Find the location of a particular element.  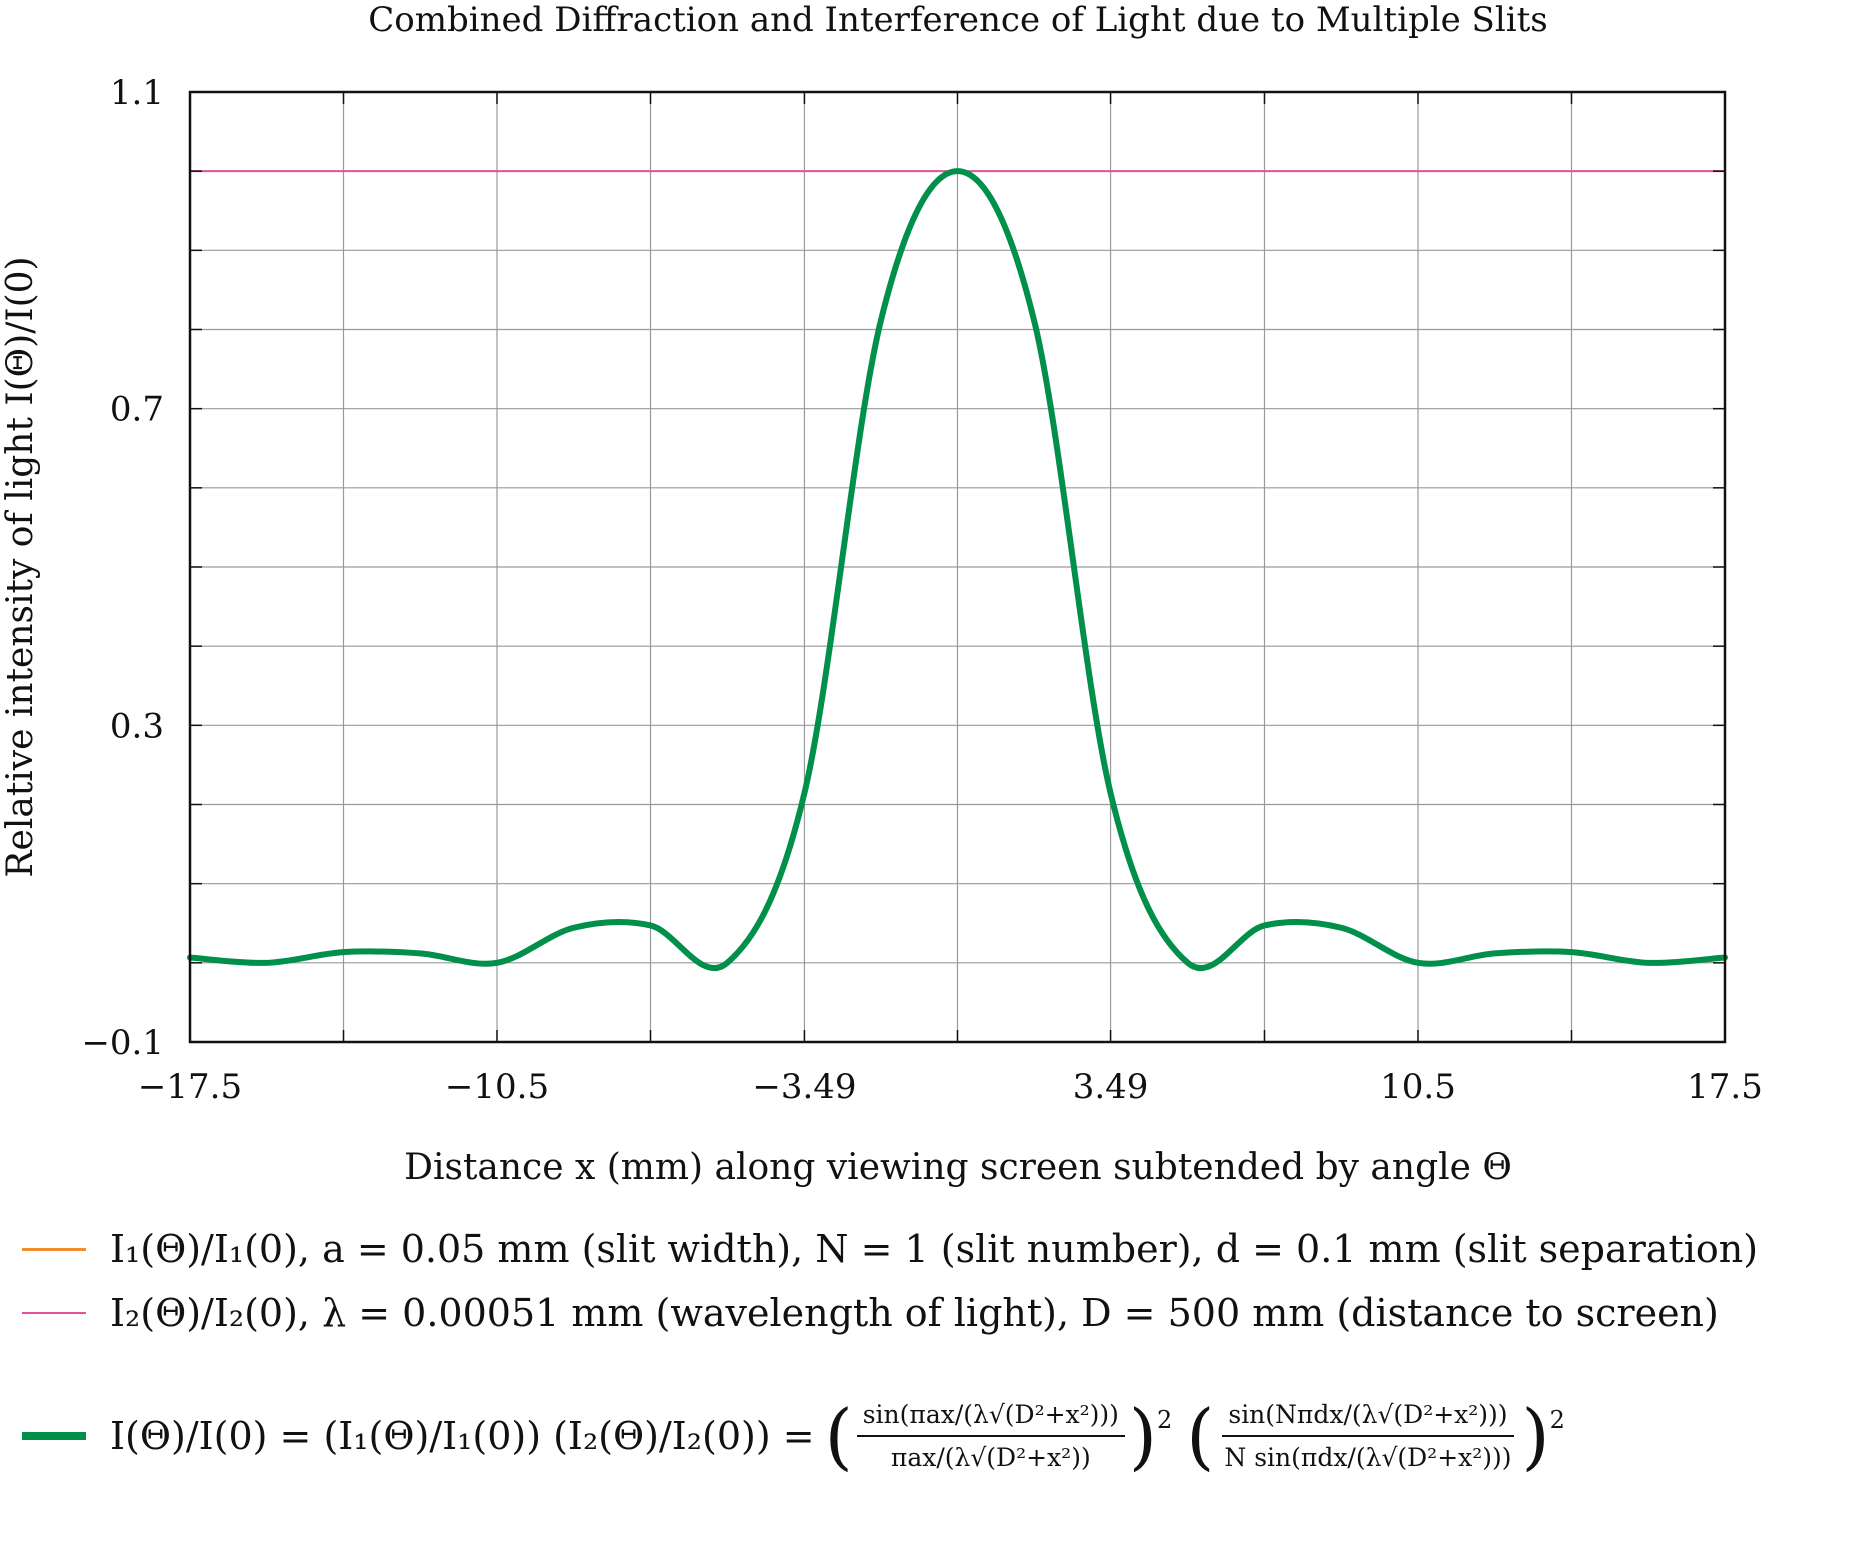

legend-swatch-pink is located at coordinates (54, 1313).